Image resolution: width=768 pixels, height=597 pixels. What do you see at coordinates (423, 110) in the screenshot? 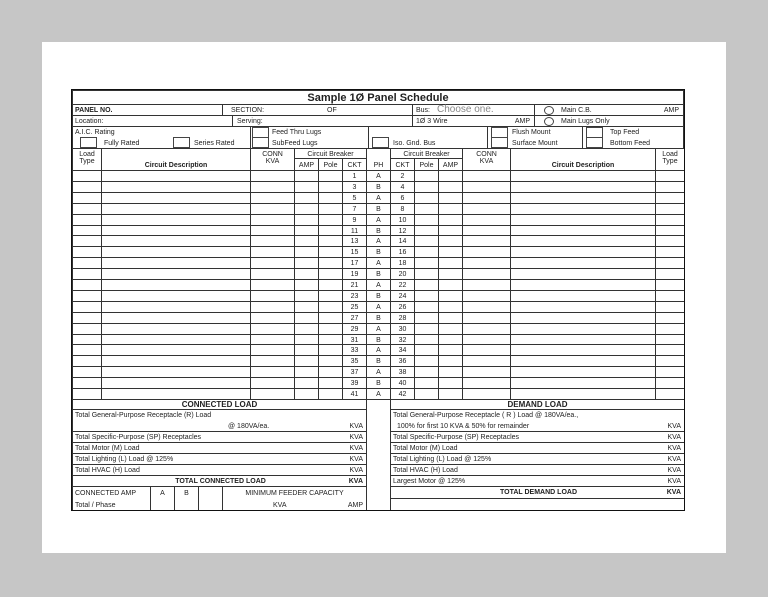
I see `bus-label: Bus:` at bounding box center [423, 110].